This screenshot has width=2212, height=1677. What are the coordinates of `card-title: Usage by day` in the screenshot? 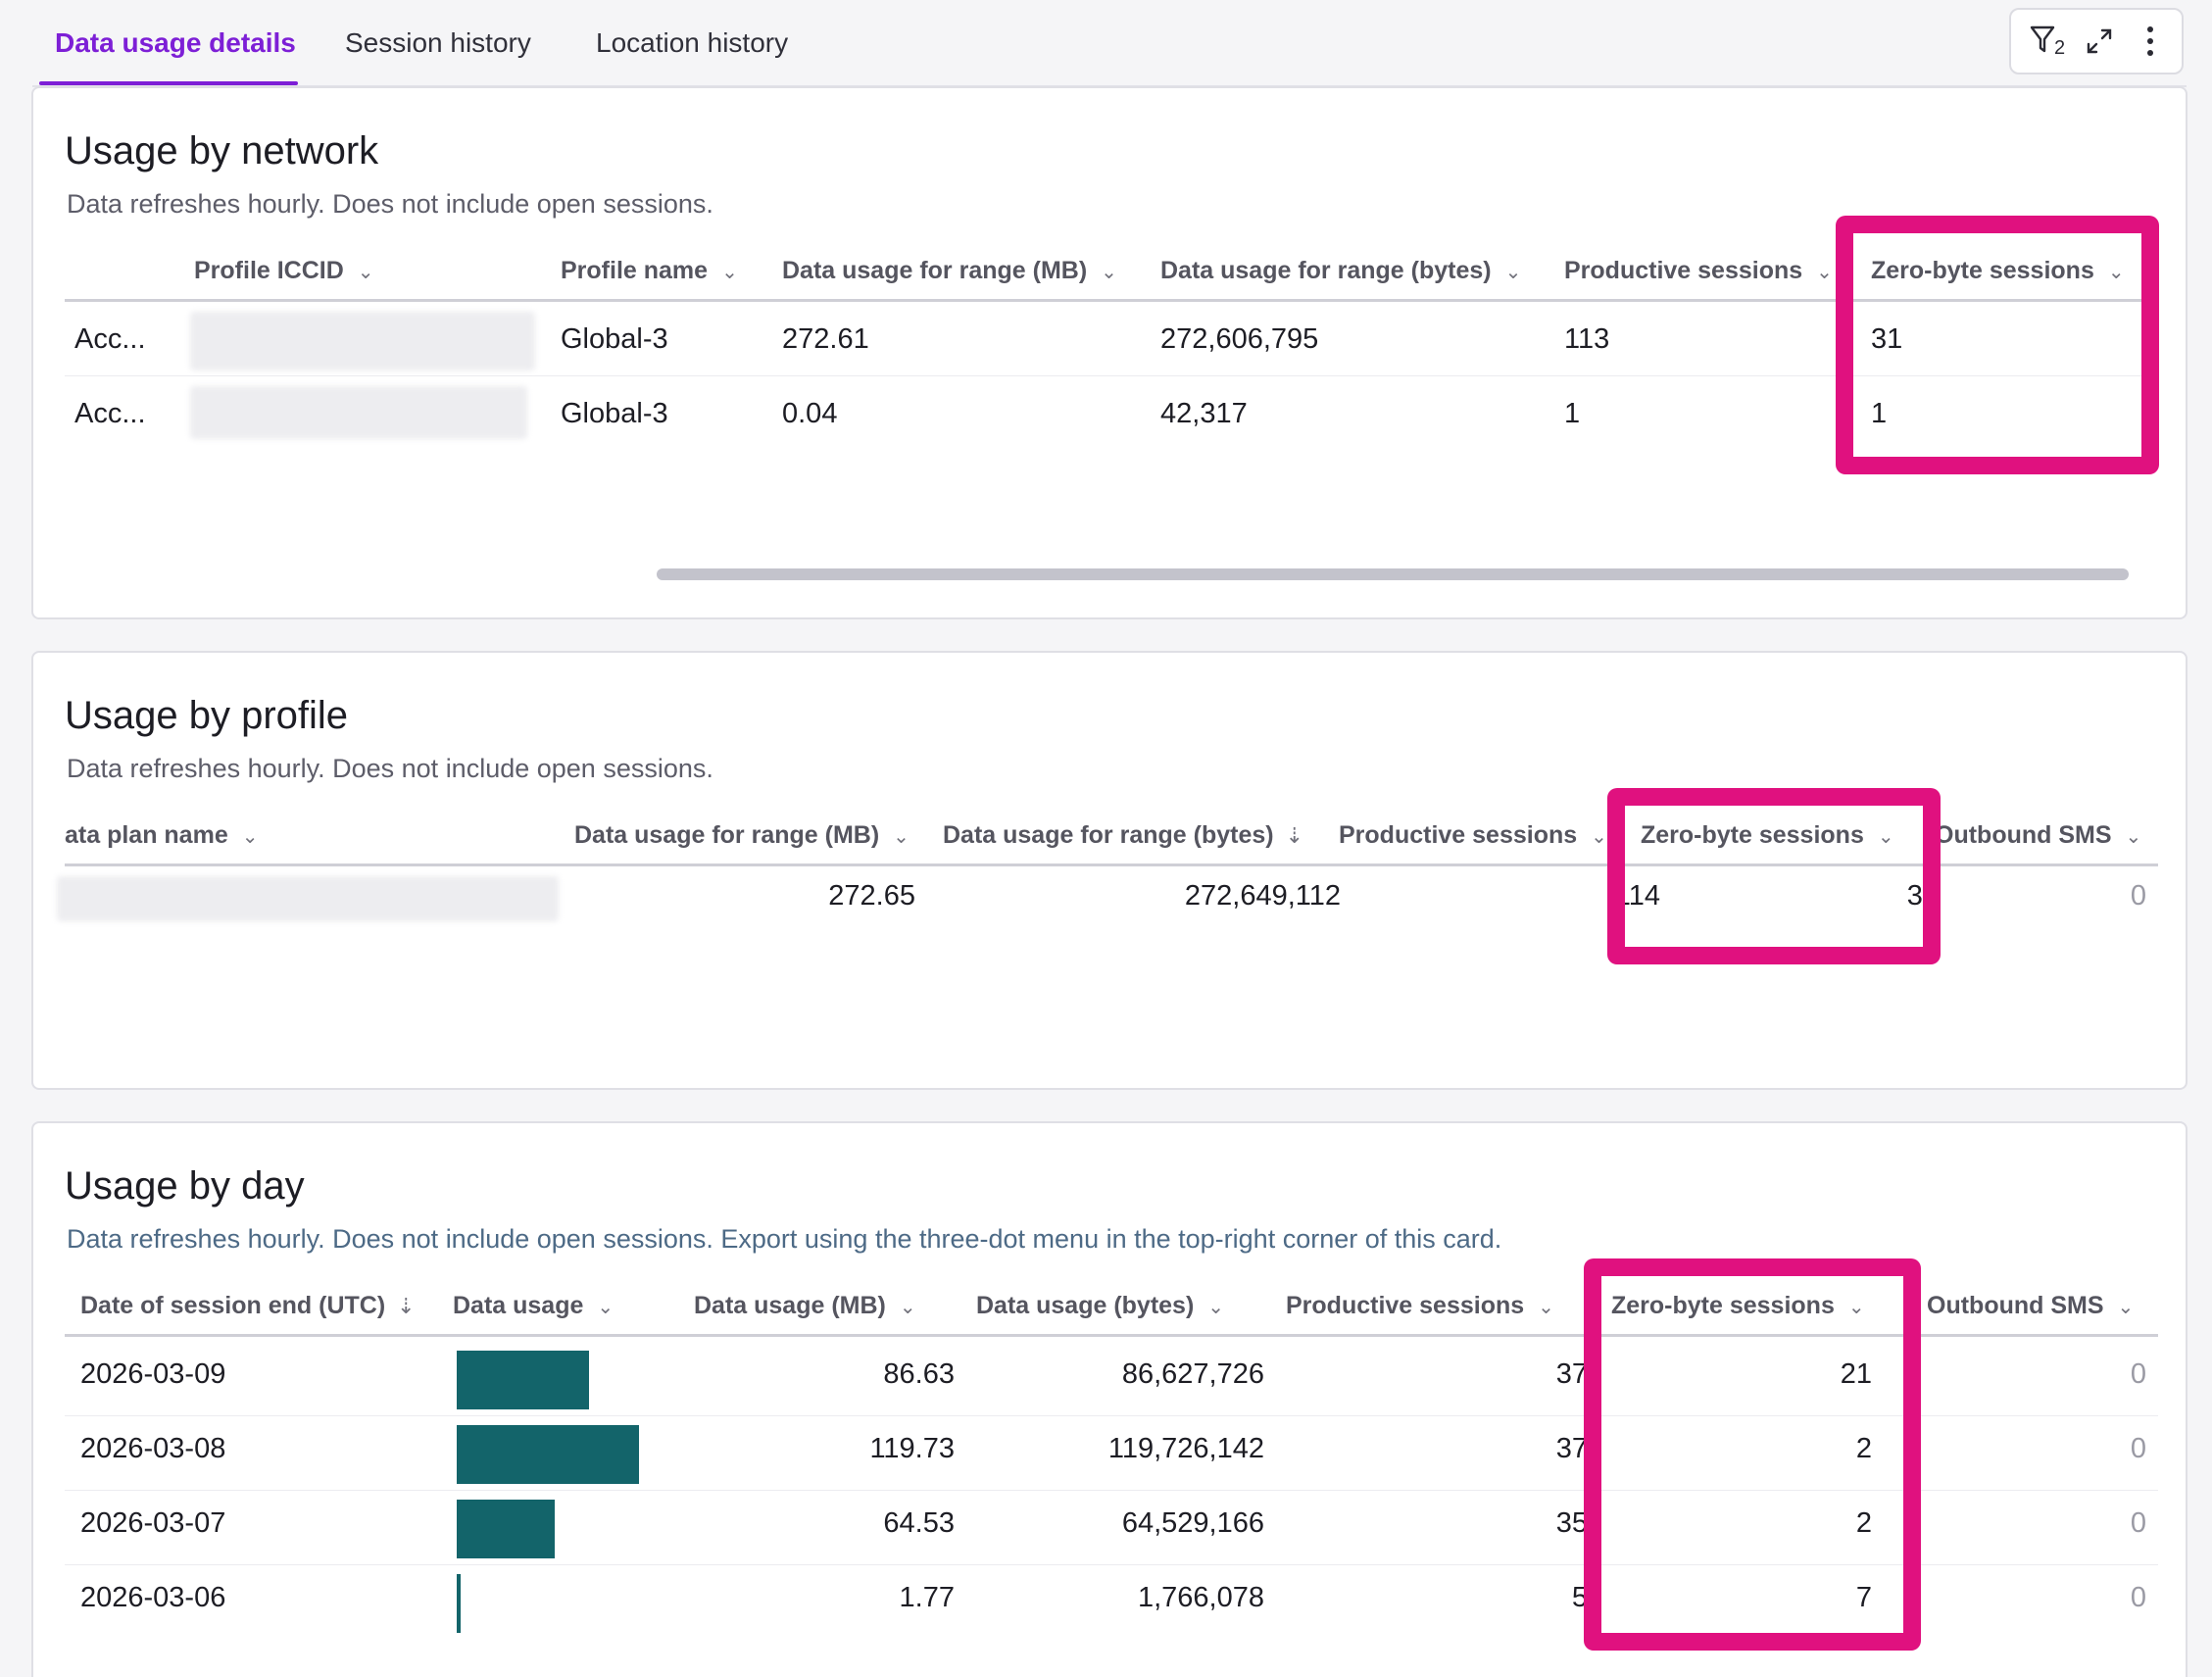 It's located at (185, 1186).